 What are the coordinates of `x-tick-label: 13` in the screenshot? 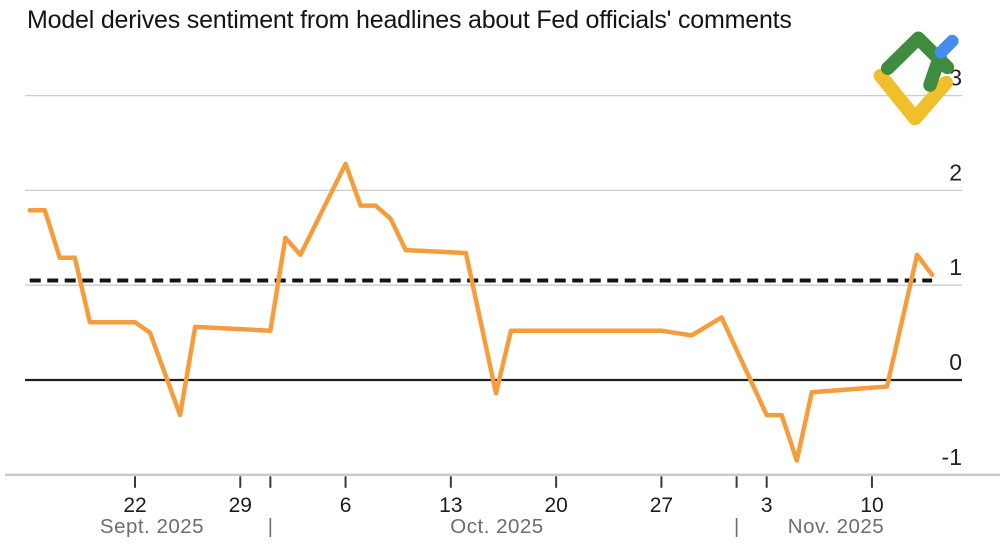 It's located at (450, 505).